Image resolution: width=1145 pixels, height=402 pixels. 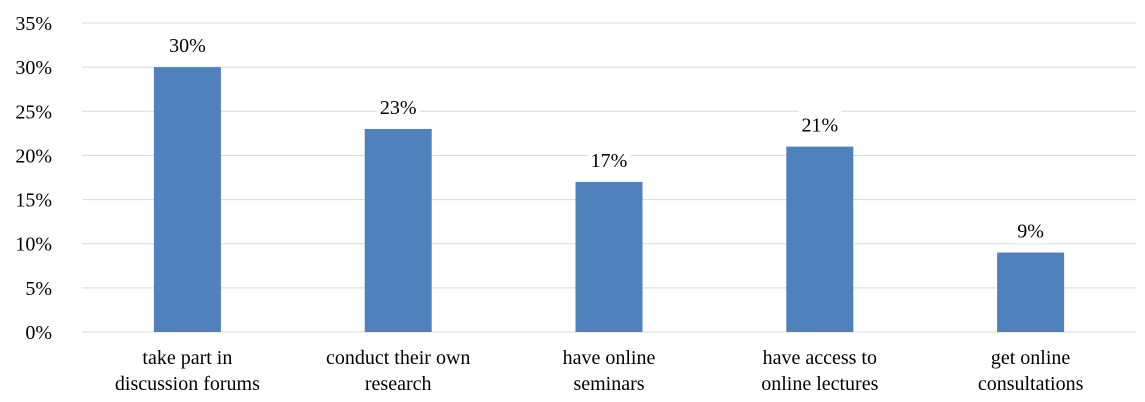 What do you see at coordinates (608, 384) in the screenshot?
I see `category-label-line: seminars` at bounding box center [608, 384].